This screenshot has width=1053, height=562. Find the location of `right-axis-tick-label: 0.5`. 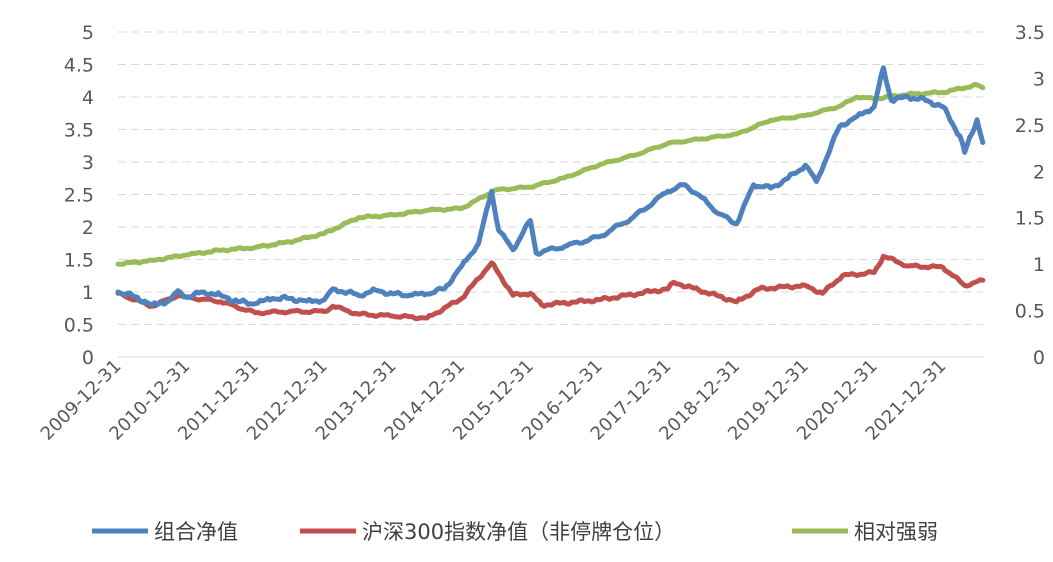

right-axis-tick-label: 0.5 is located at coordinates (1030, 312).